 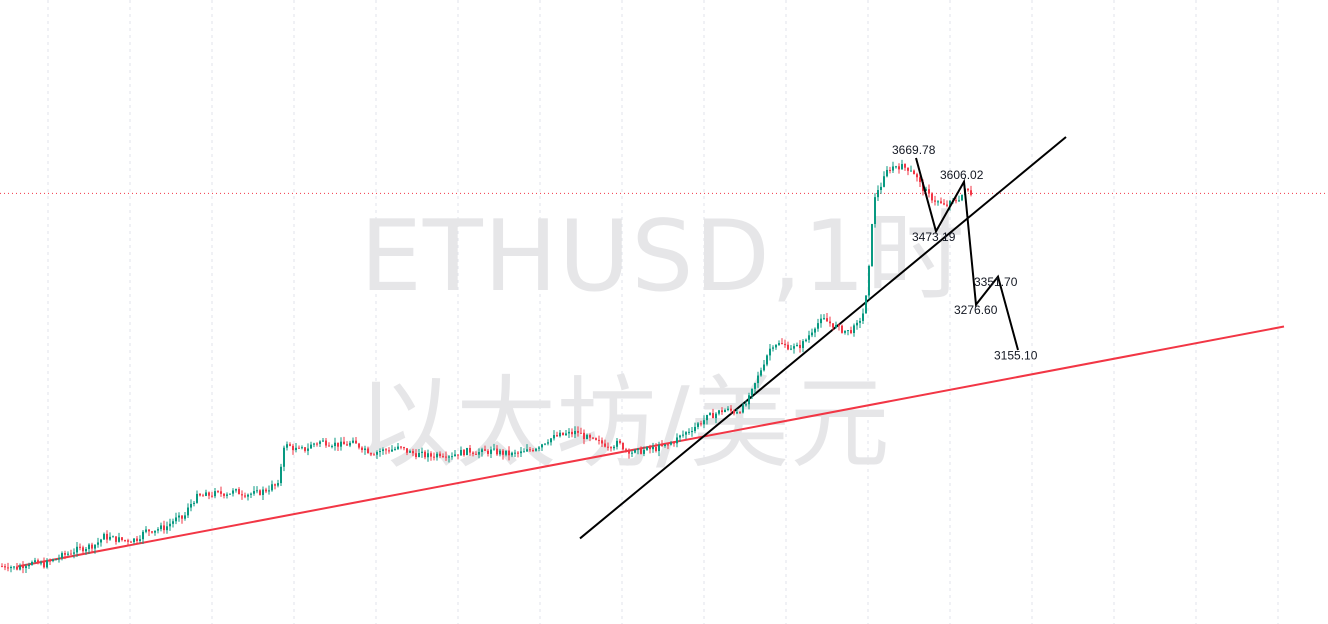 What do you see at coordinates (967, 254) in the screenshot?
I see `projection-path` at bounding box center [967, 254].